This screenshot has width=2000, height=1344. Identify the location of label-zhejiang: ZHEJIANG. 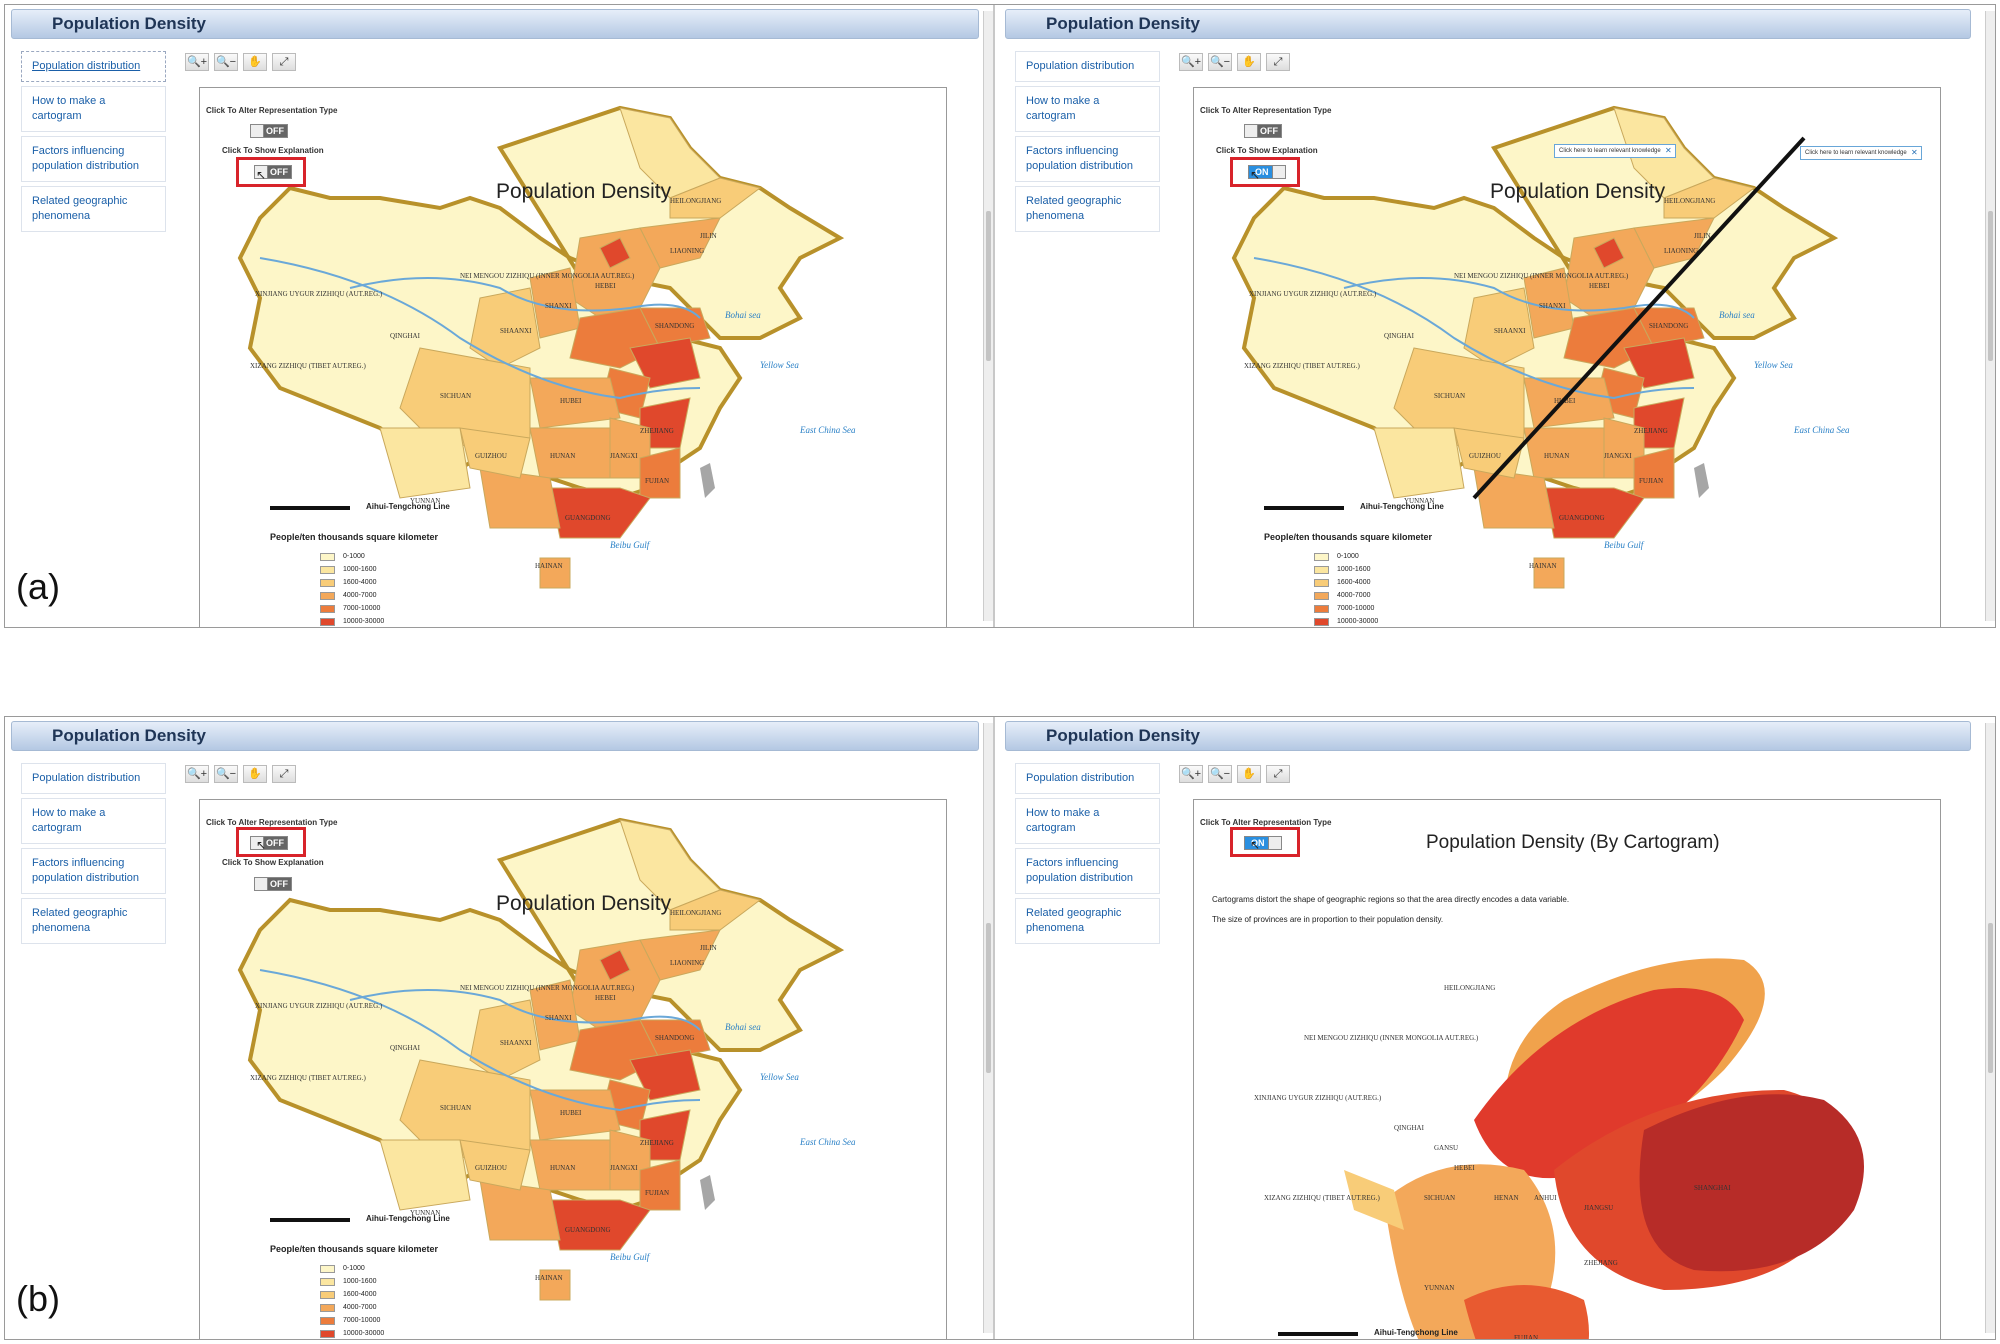
(657, 1143).